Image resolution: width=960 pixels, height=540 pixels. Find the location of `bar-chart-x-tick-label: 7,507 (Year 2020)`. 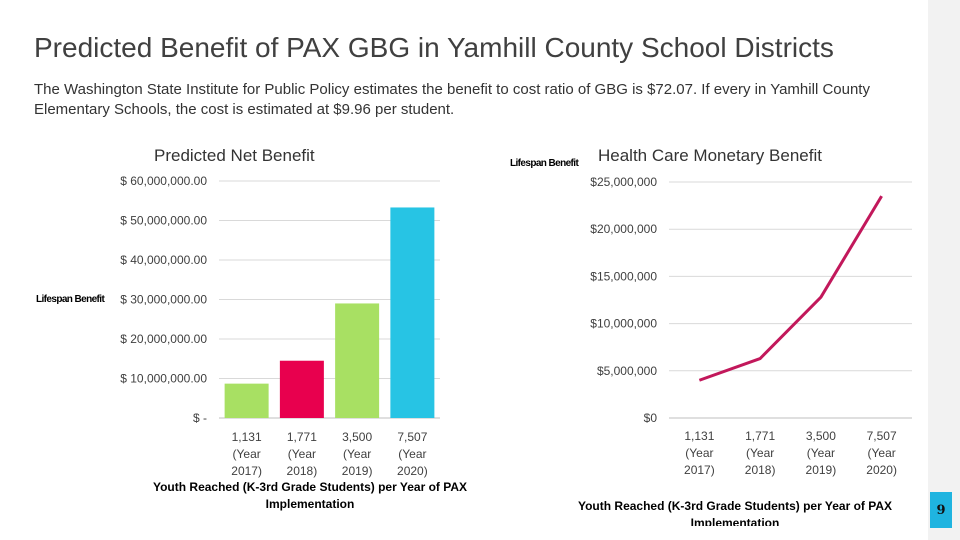

bar-chart-x-tick-label: 7,507 (Year 2020) is located at coordinates (412, 454).